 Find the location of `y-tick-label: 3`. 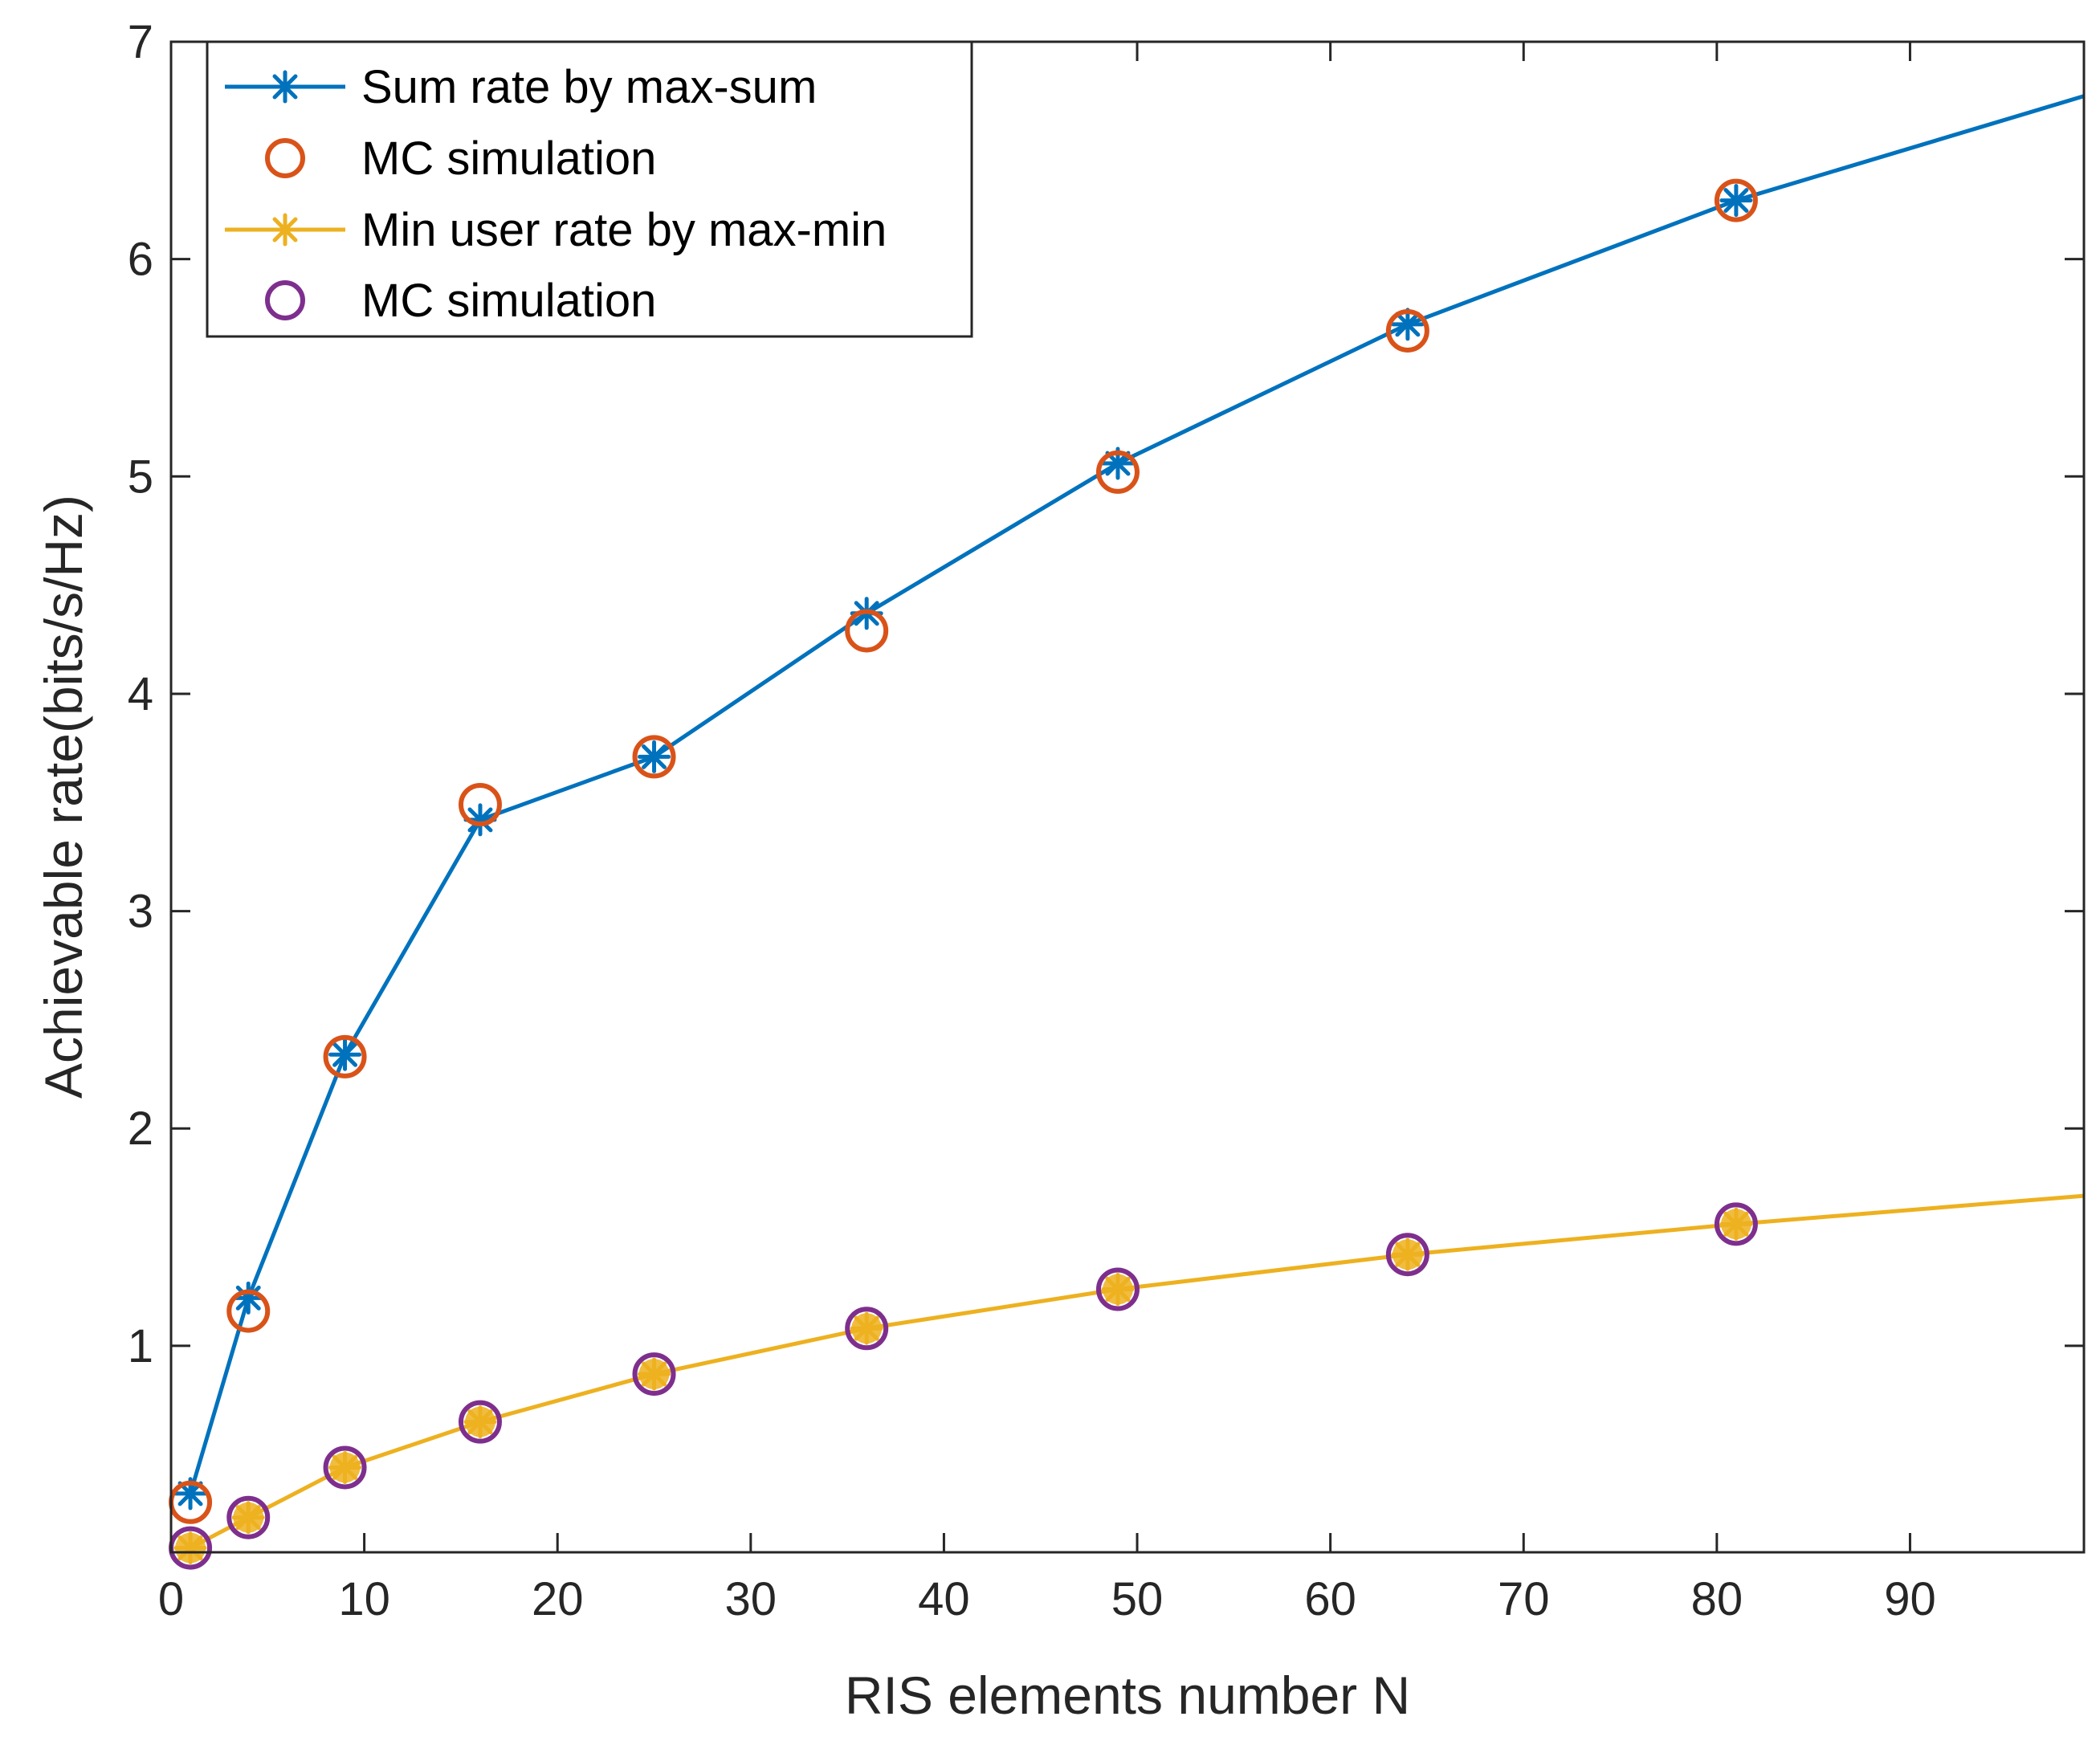

y-tick-label: 3 is located at coordinates (140, 912).